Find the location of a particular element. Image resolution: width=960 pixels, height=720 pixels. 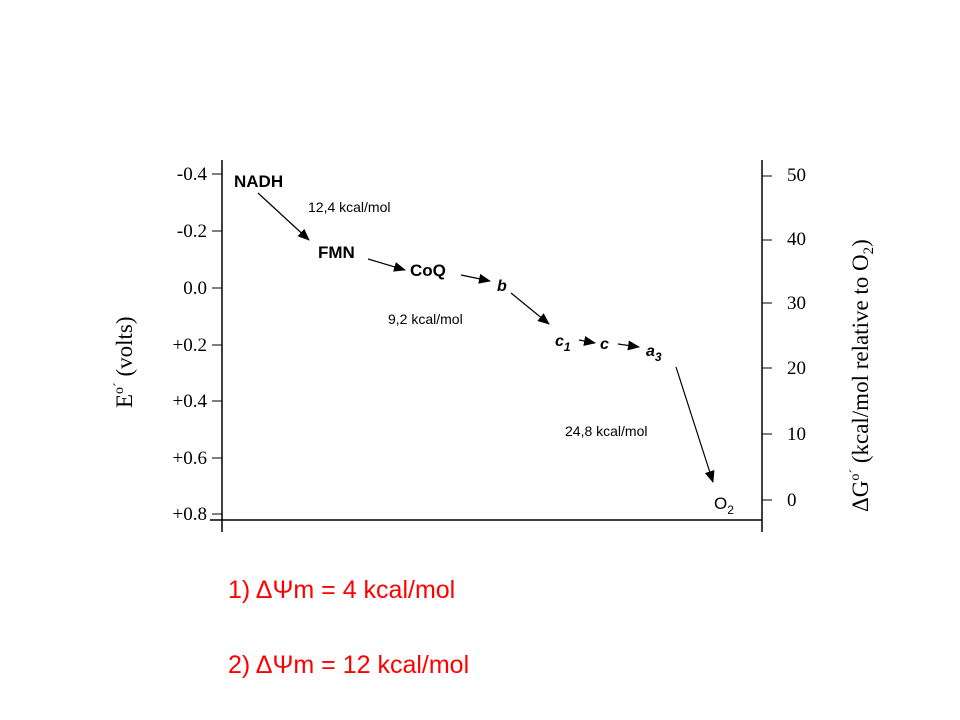

arrow-coq-to-b is located at coordinates (475, 278).